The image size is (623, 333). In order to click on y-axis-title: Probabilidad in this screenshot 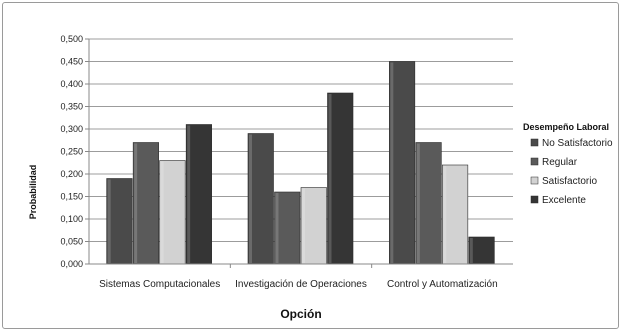, I will do `click(33, 192)`.